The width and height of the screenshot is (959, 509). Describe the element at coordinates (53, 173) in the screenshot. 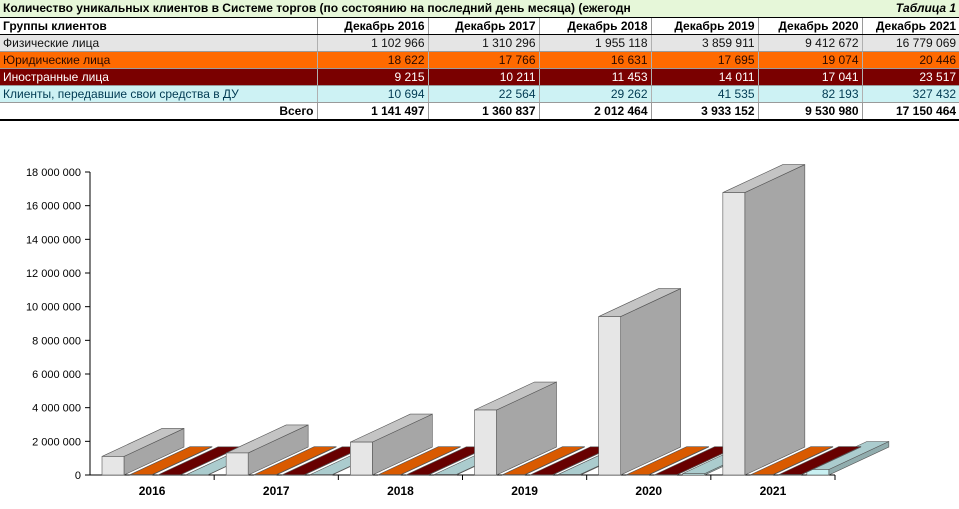

I see `y-tick-label: 18 000 000` at that location.